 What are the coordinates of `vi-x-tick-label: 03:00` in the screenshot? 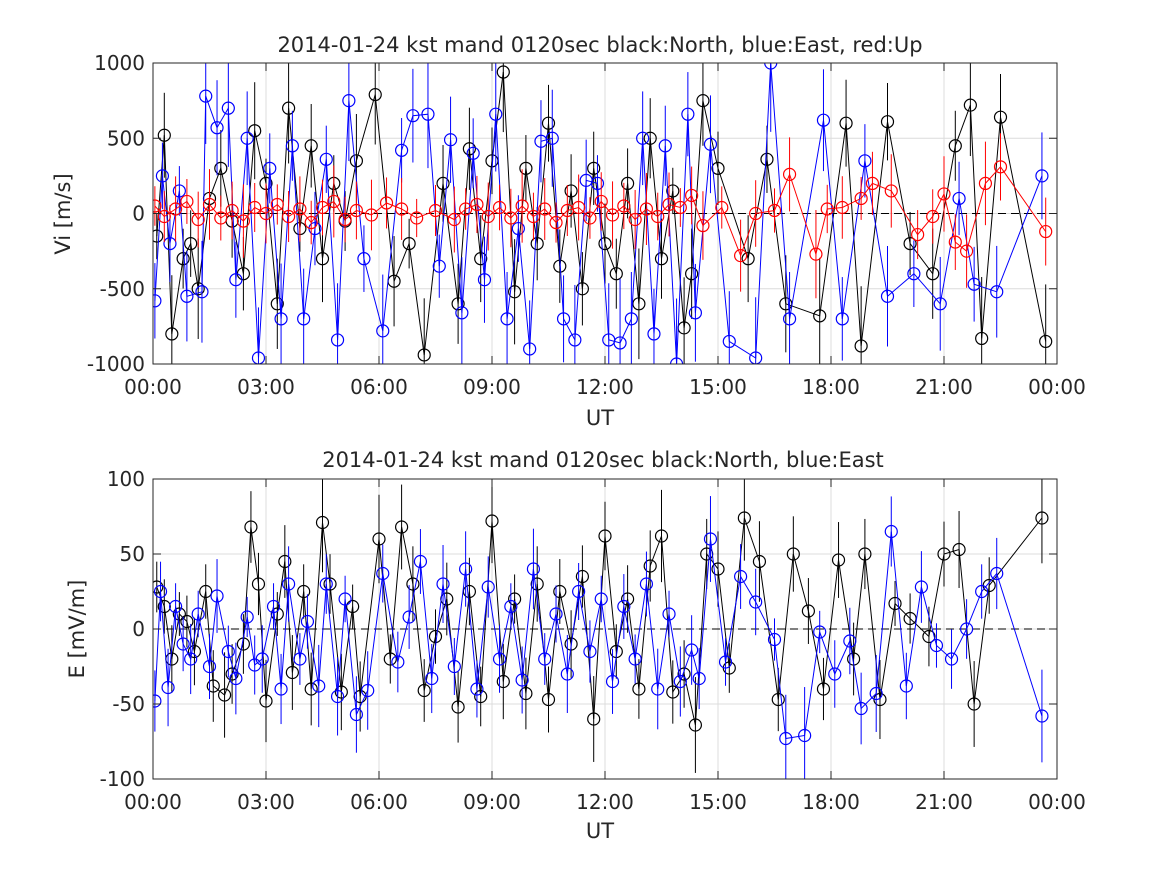 It's located at (266, 387).